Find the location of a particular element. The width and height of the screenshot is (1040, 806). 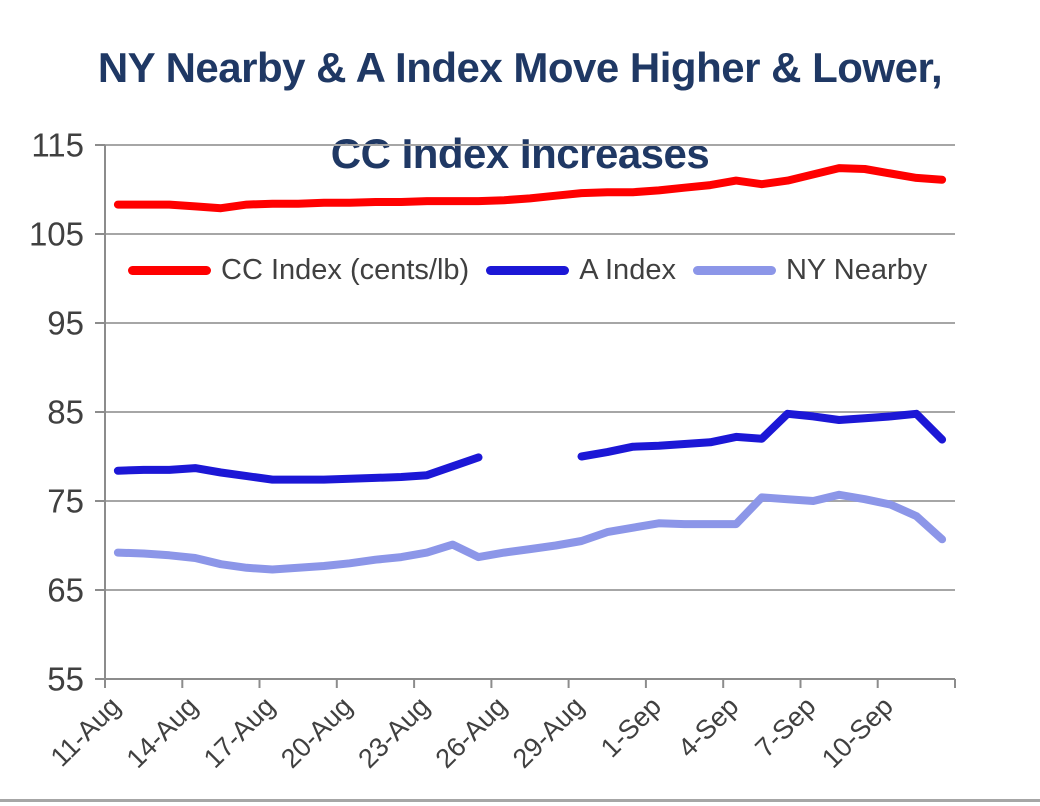

x-axis-label: 26-Aug is located at coordinates (471, 732).